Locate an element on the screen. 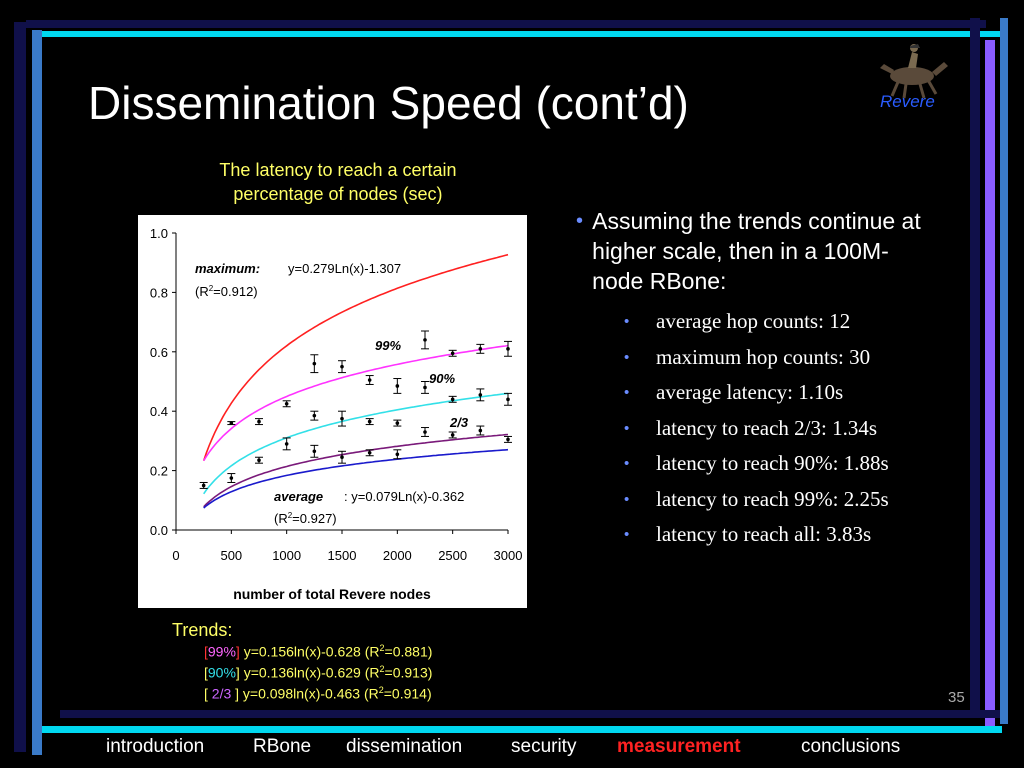 The image size is (1024, 768). trend-eq: y=0.136ln(x)-0.629 (R is located at coordinates (309, 672).